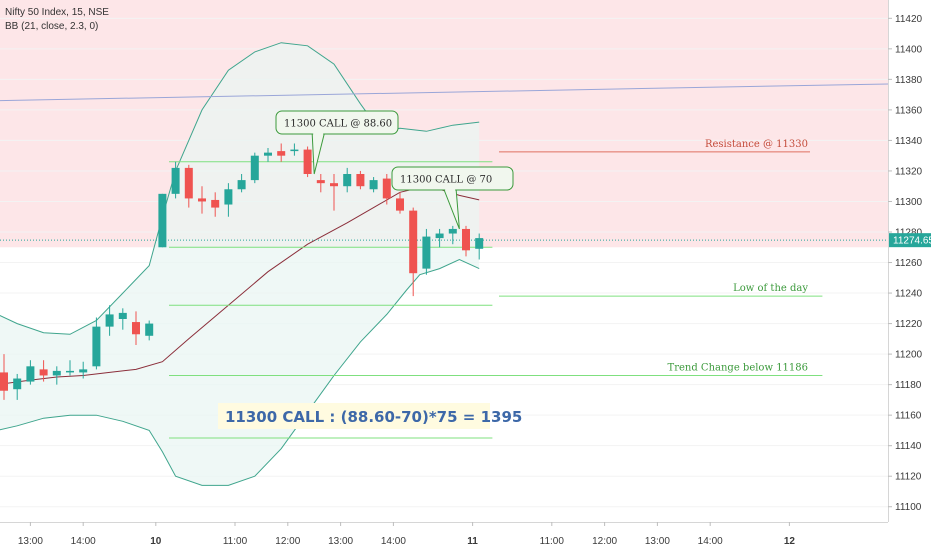  What do you see at coordinates (910, 275) in the screenshot?
I see `price-scale-bg` at bounding box center [910, 275].